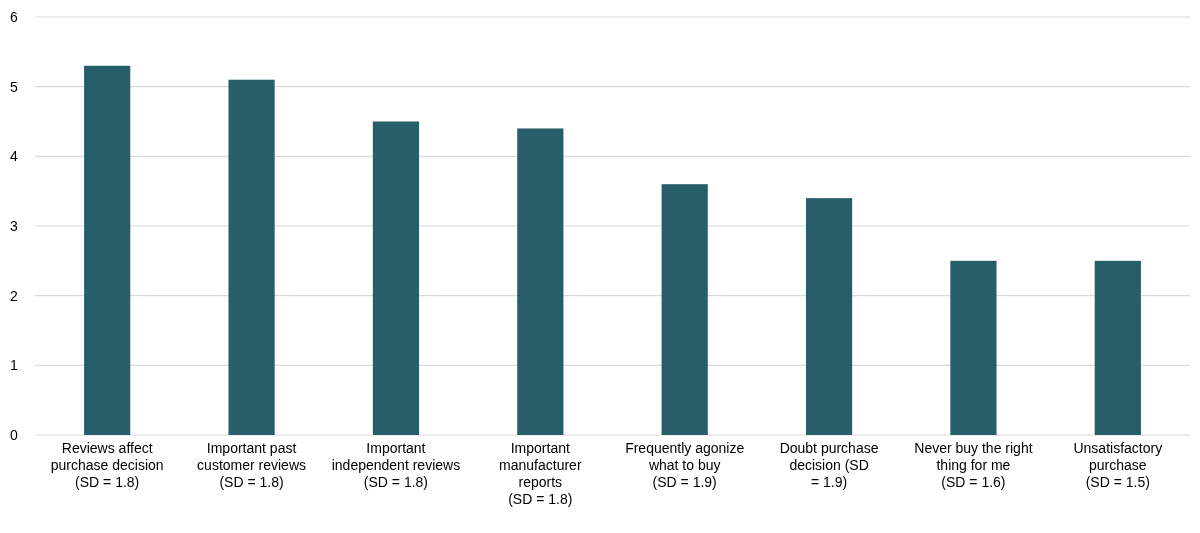  Describe the element at coordinates (396, 465) in the screenshot. I see `x-tick-label: Important independent reviews (SD = 1.8)` at that location.